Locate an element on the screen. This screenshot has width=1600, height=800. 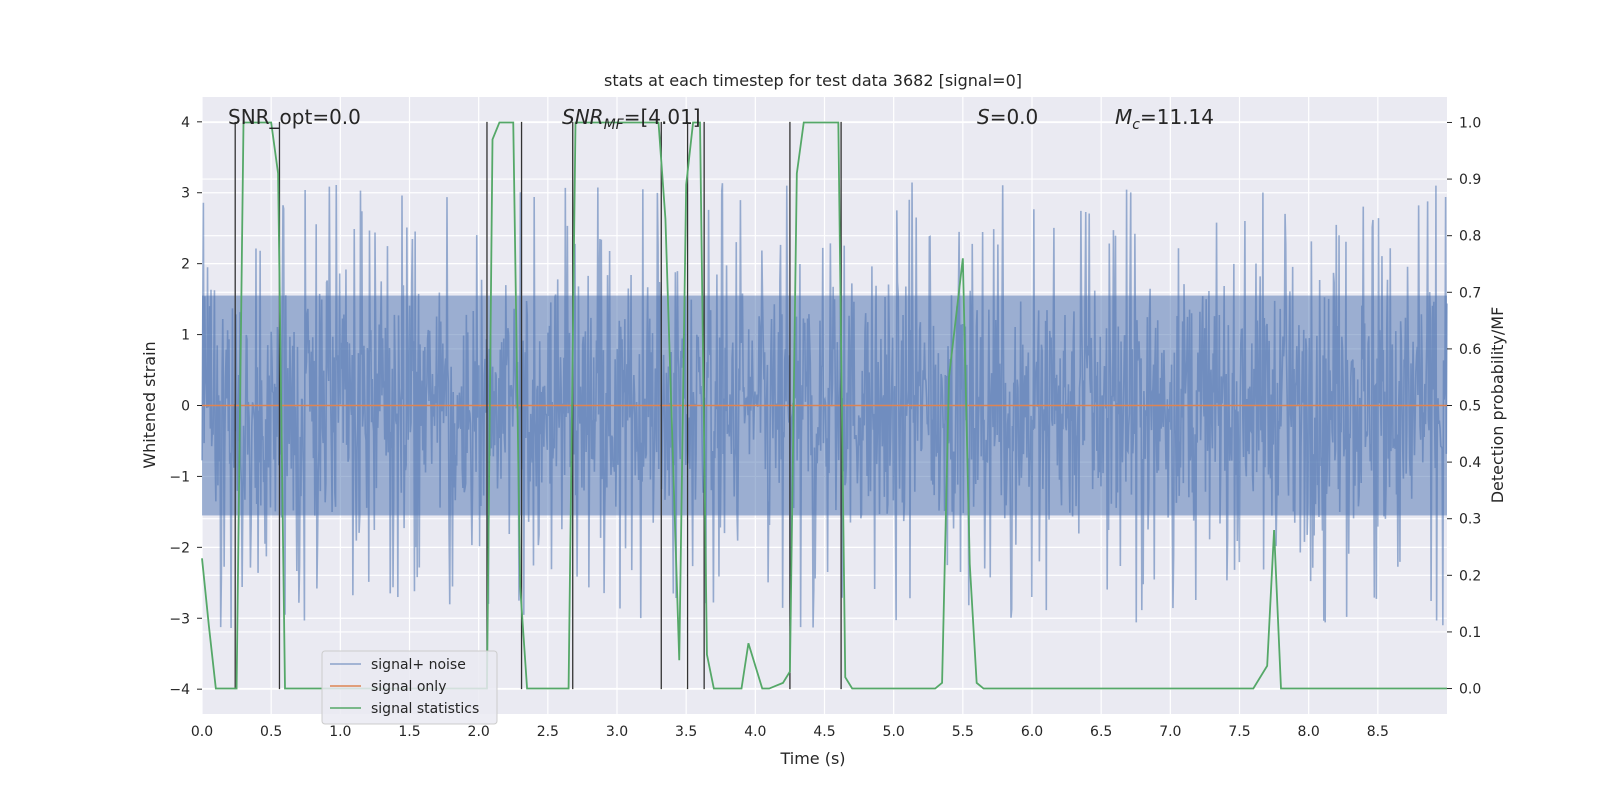
y-right-tick-label: 0.6 is located at coordinates (1470, 350).